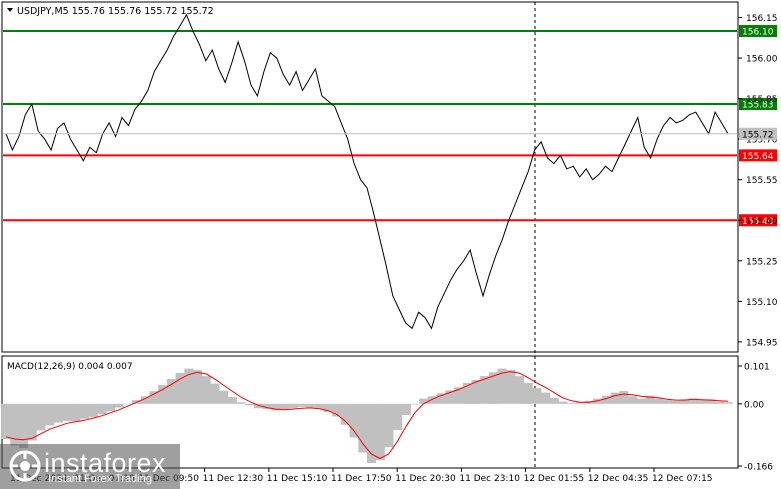 This screenshot has height=489, width=781. What do you see at coordinates (754, 405) in the screenshot?
I see `macd-tick-label: 0.00` at bounding box center [754, 405].